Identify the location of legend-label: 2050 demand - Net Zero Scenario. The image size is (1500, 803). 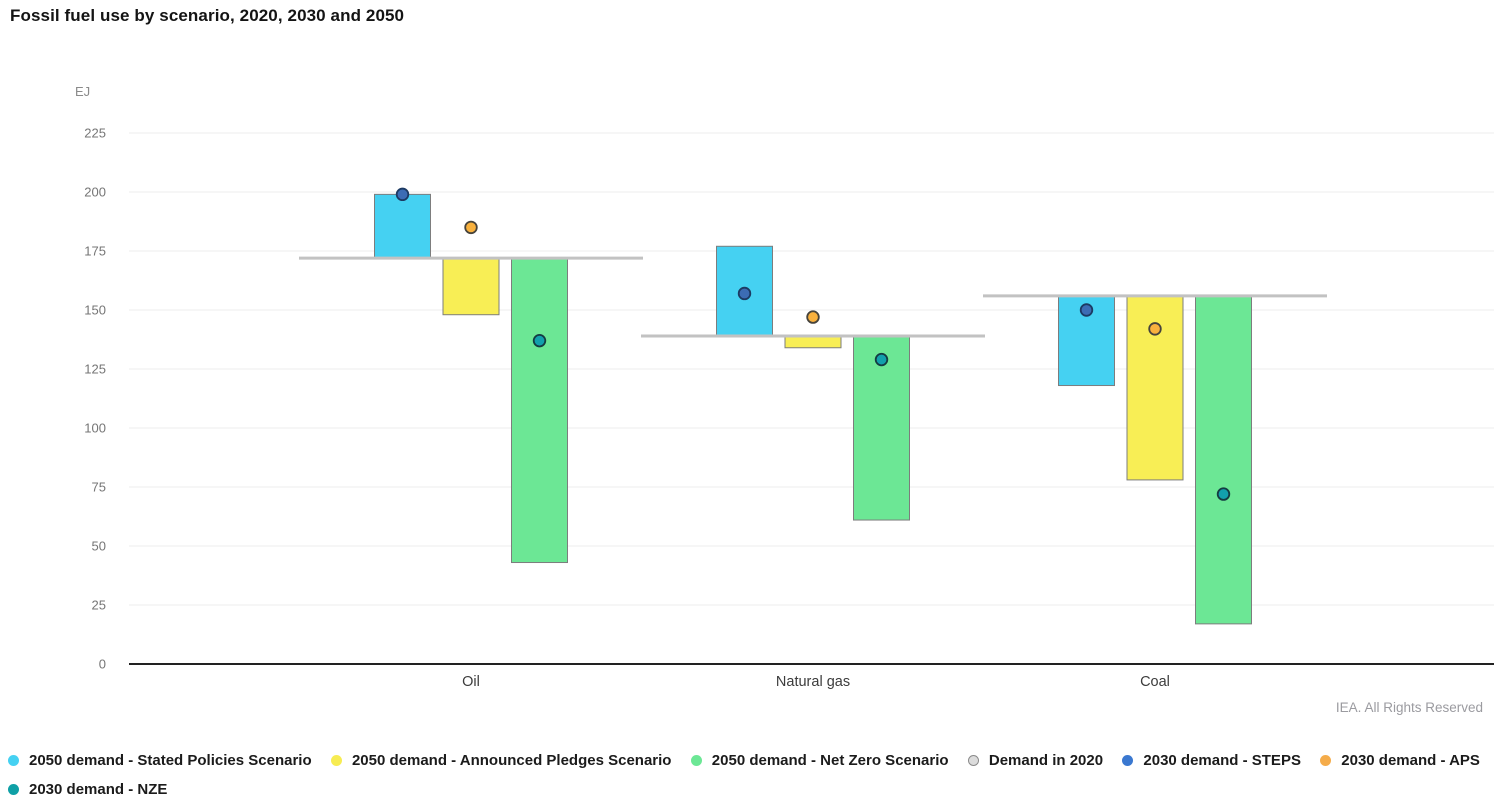
(830, 760).